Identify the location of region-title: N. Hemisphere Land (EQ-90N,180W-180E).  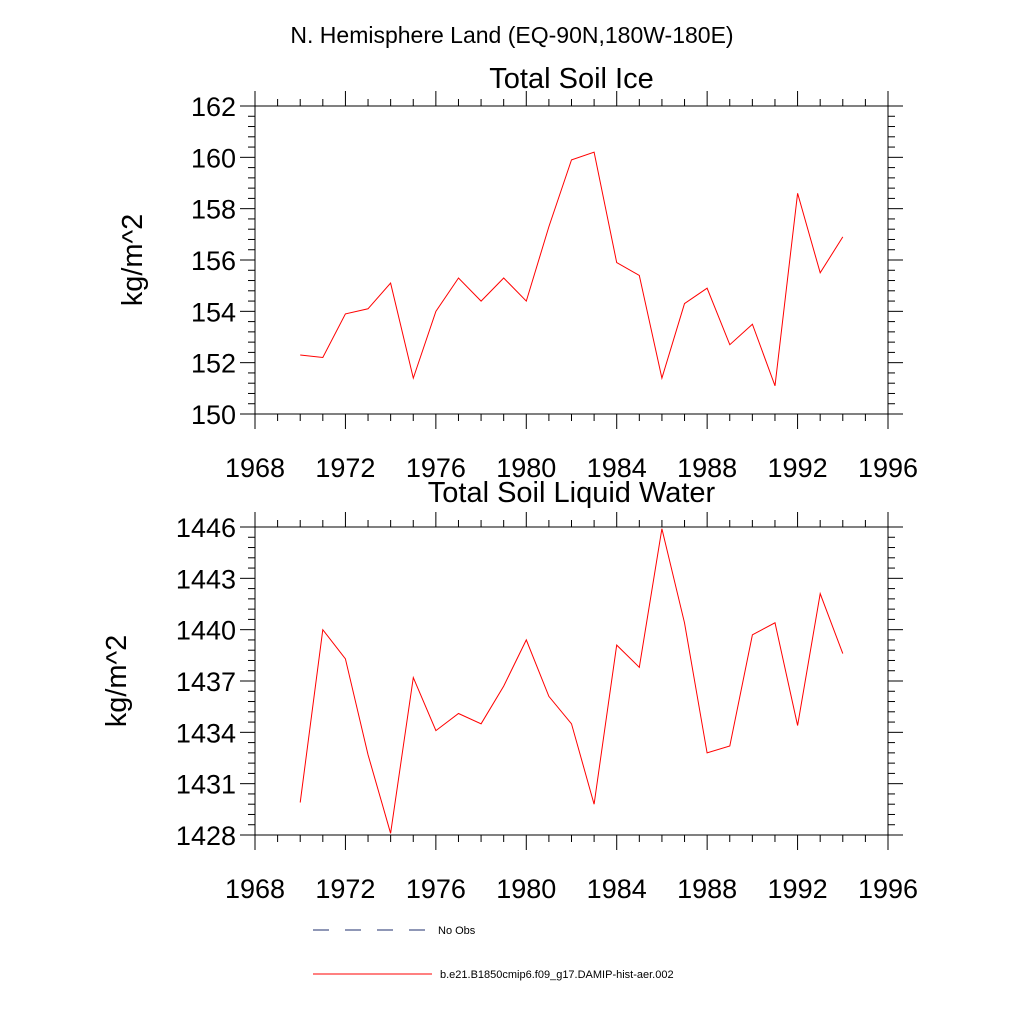
(511, 35).